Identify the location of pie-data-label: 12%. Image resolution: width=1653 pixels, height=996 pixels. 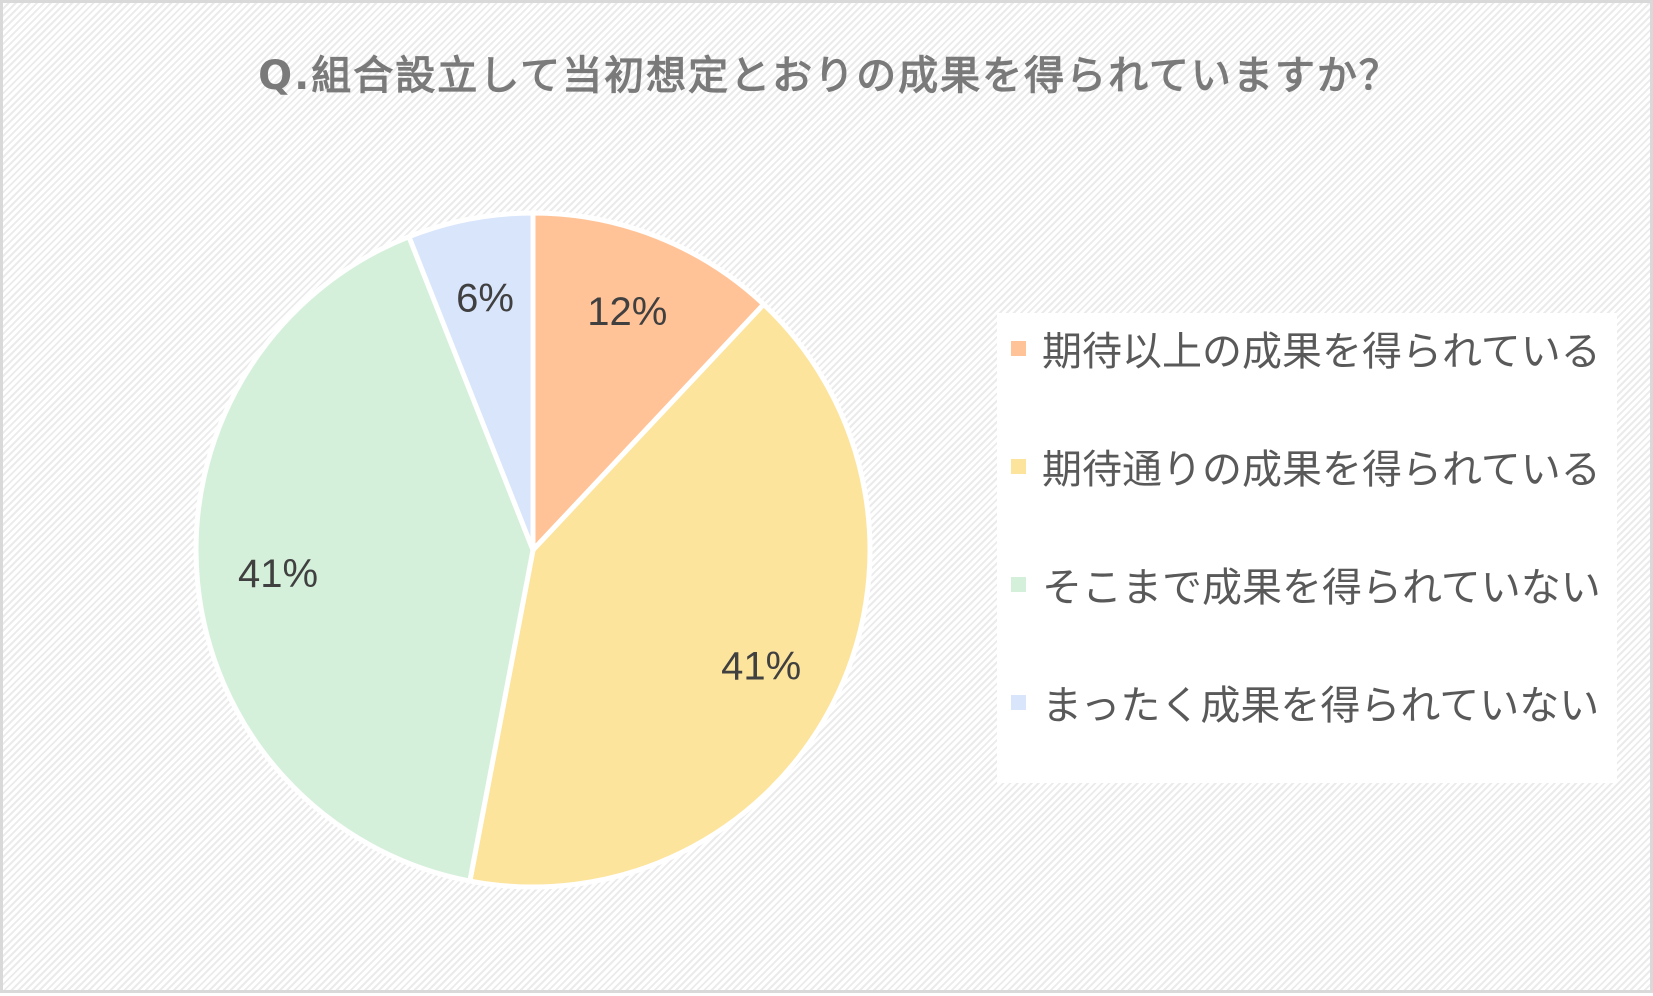
(627, 312).